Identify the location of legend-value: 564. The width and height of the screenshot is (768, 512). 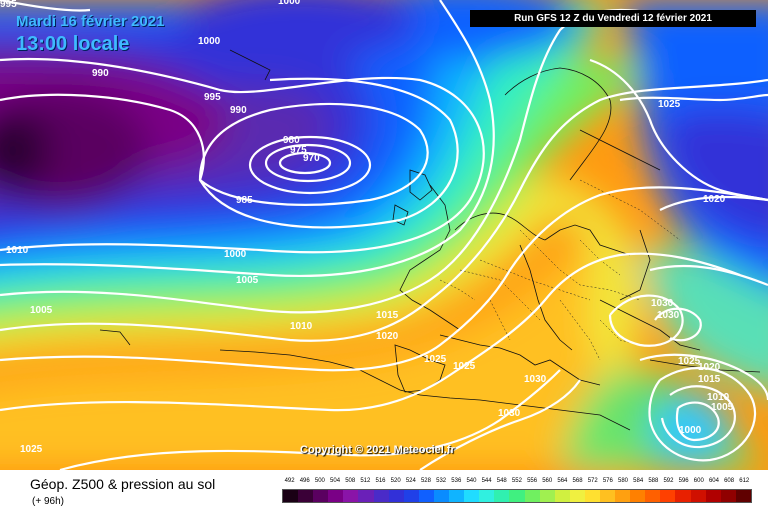
(562, 481).